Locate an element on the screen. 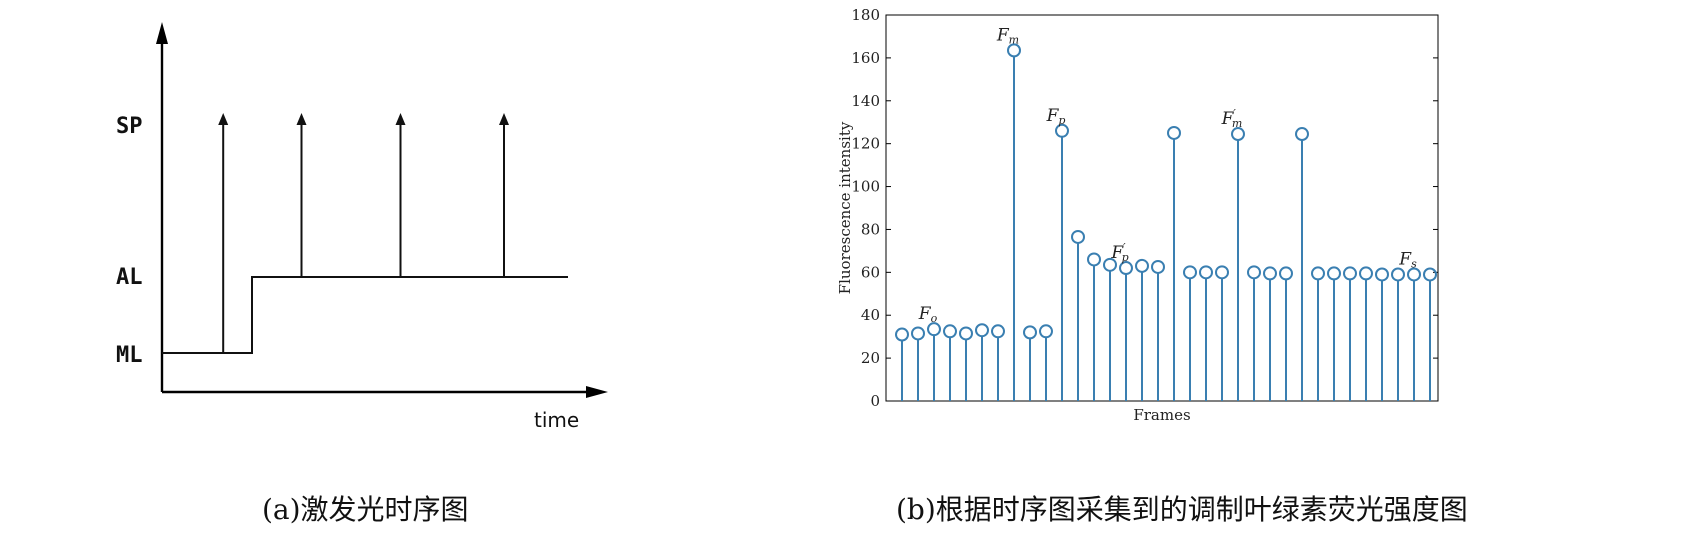  level-label-sp: SP is located at coordinates (129, 126).